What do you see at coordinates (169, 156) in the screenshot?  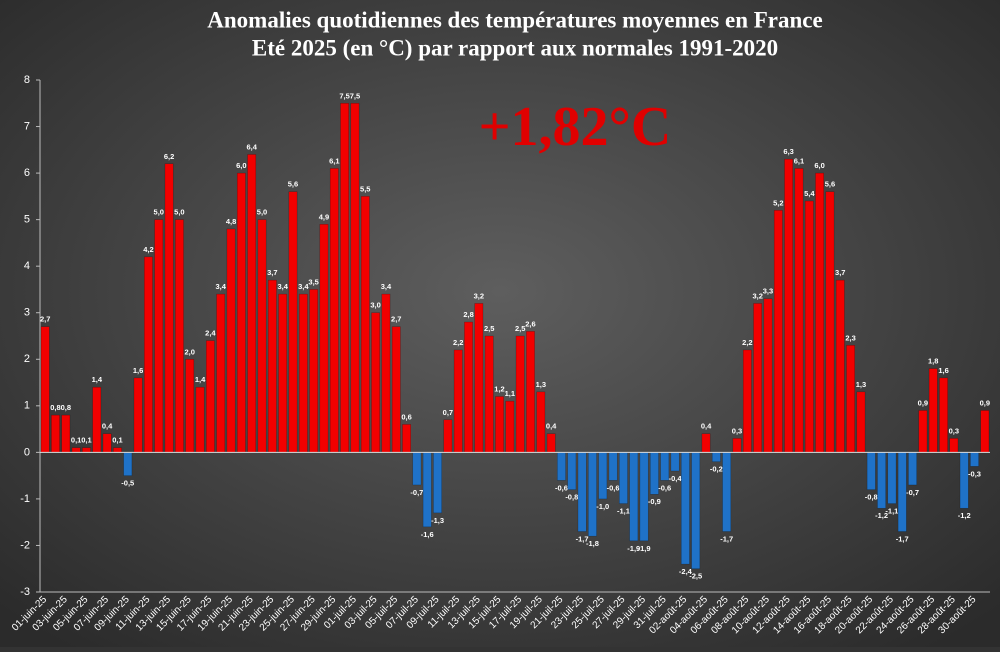 I see `value-label: 6,2` at bounding box center [169, 156].